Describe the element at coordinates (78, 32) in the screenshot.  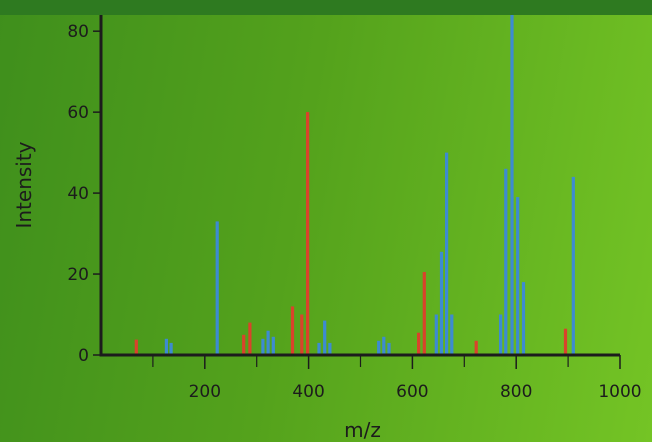
I see `y-tick-label-80: 80` at that location.